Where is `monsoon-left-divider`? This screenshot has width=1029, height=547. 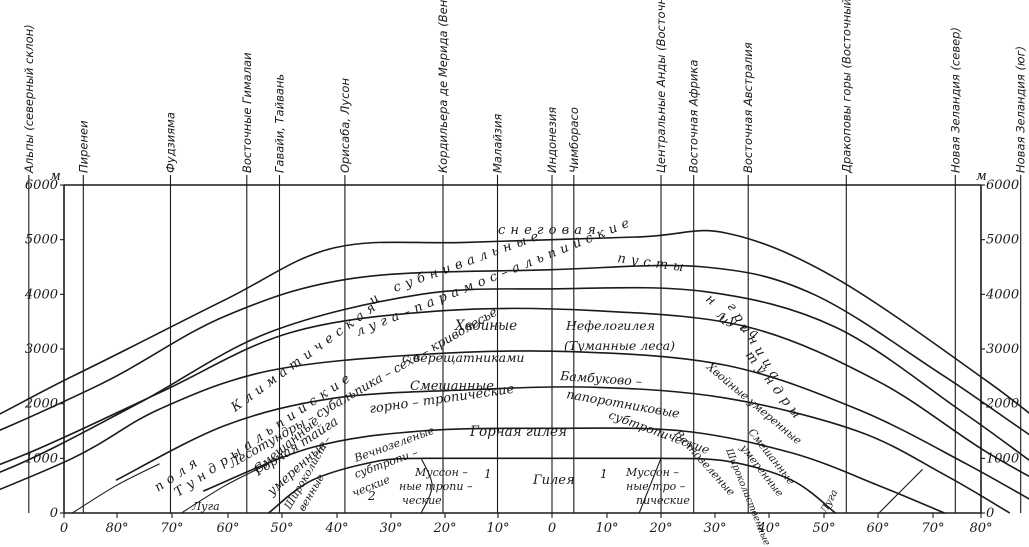
monsoon-left-divider is located at coordinates (426, 486).